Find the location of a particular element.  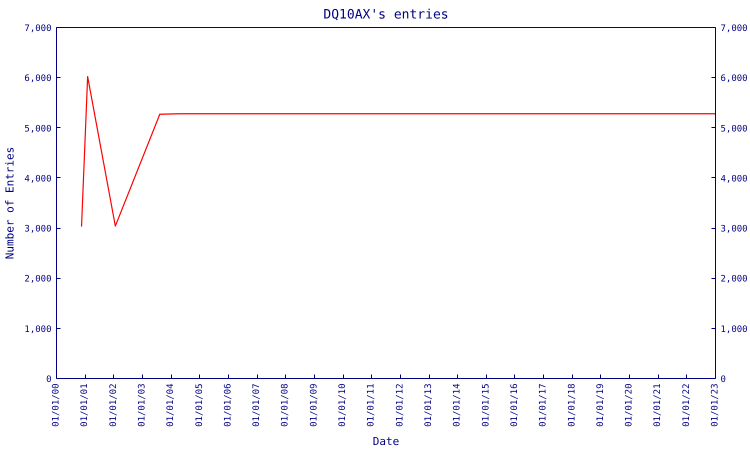

y-tick-label: 6,000 is located at coordinates (38, 79).